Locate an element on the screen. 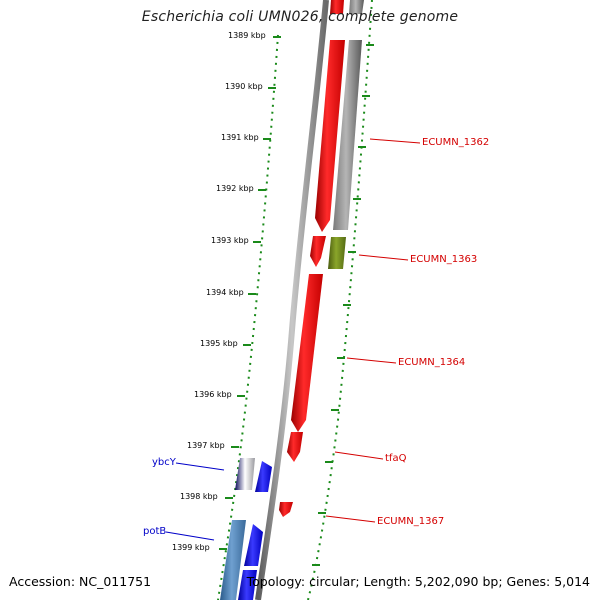 This screenshot has width=600, height=600. kbp-label-1389: 1389 kbp is located at coordinates (247, 35).